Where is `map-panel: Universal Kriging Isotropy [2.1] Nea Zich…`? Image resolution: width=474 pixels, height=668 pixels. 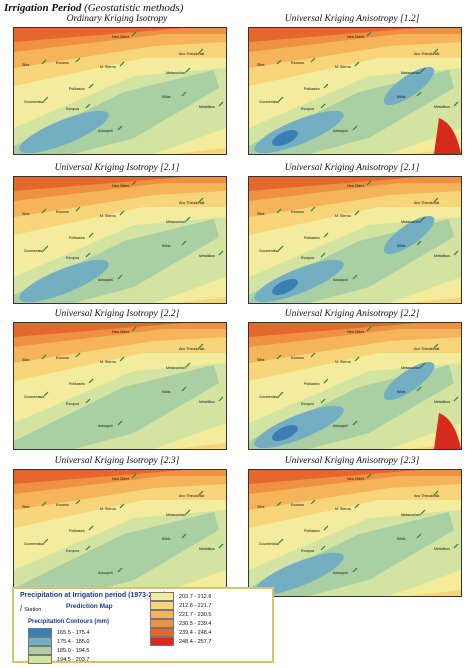
map-panel: Universal Kriging Isotropy [2.1] Nea Zich… is located at coordinates (117, 236).